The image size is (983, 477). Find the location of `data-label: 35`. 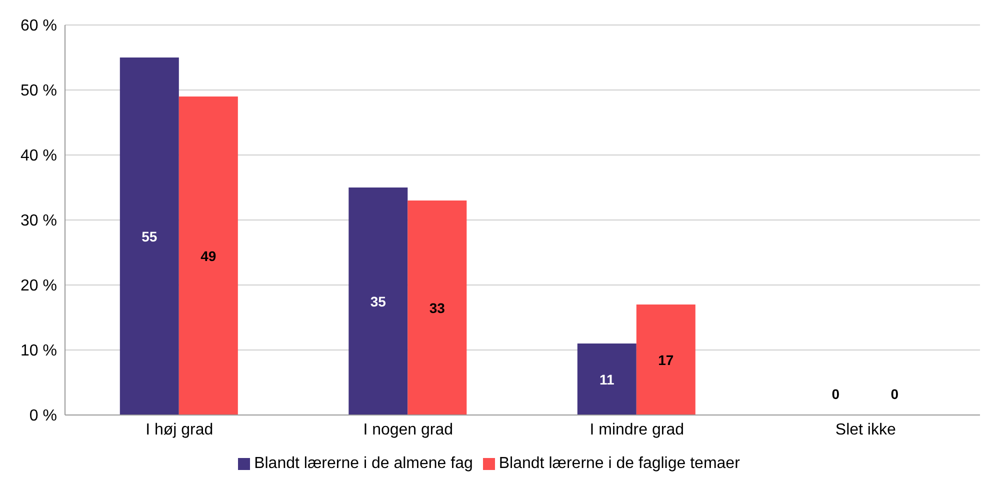

data-label: 35 is located at coordinates (378, 301).